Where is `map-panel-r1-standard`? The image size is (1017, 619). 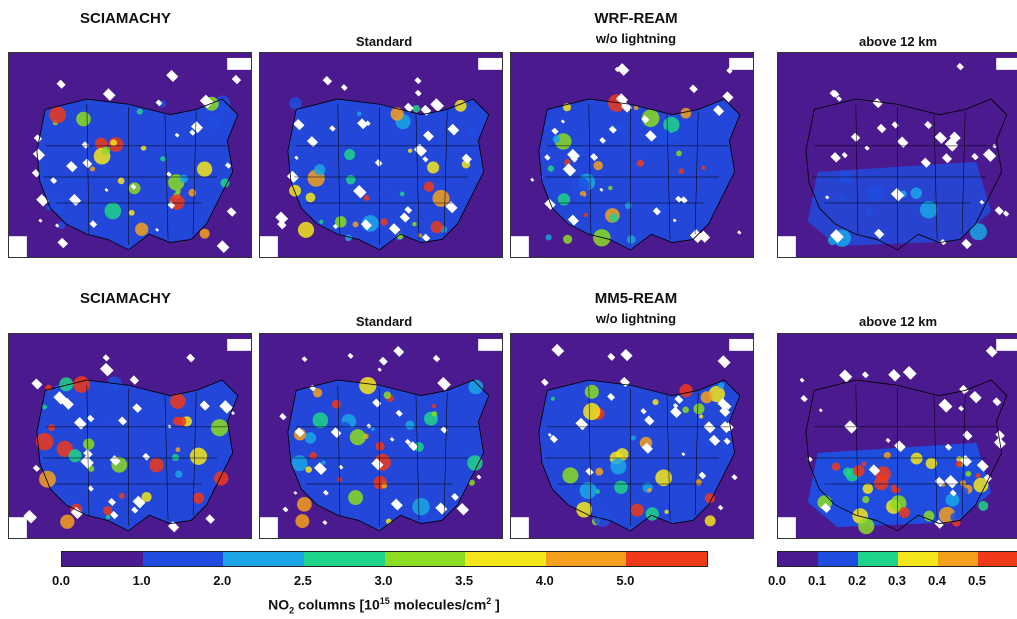 map-panel-r1-standard is located at coordinates (381, 155).